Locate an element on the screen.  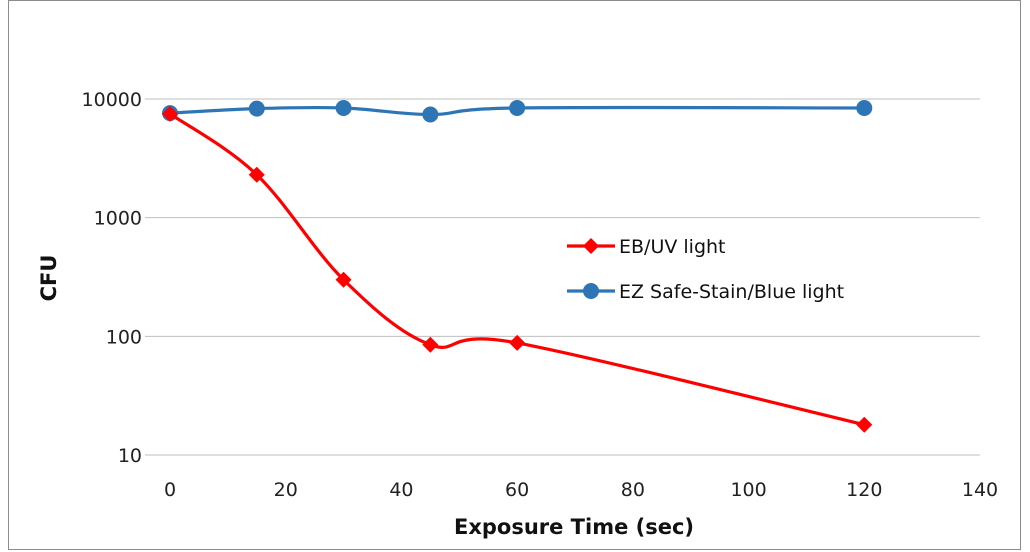
x-tick-label: 80 is located at coordinates (633, 490).